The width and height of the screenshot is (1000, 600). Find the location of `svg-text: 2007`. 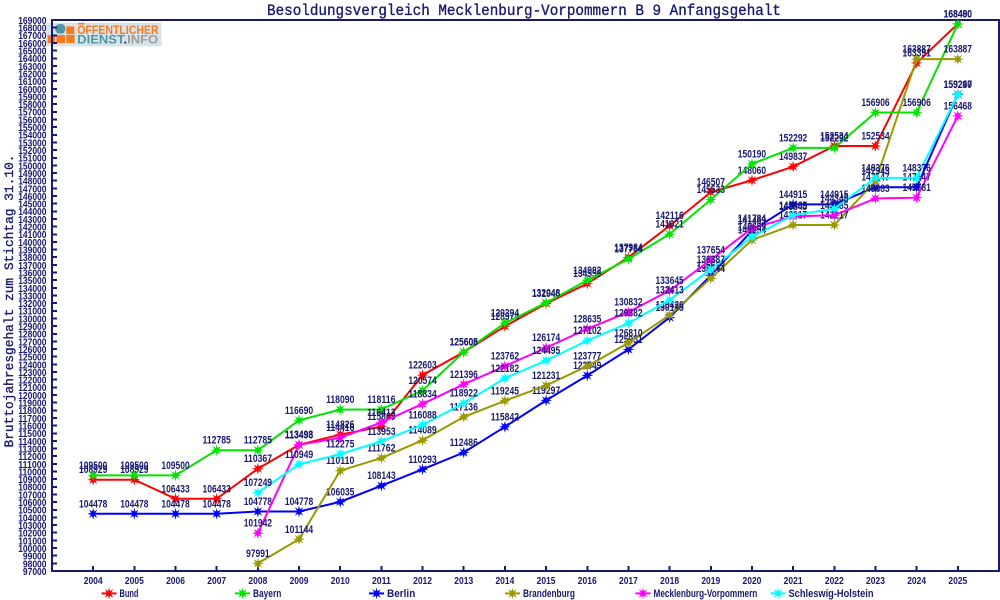

svg-text: 2007 is located at coordinates (216, 581).